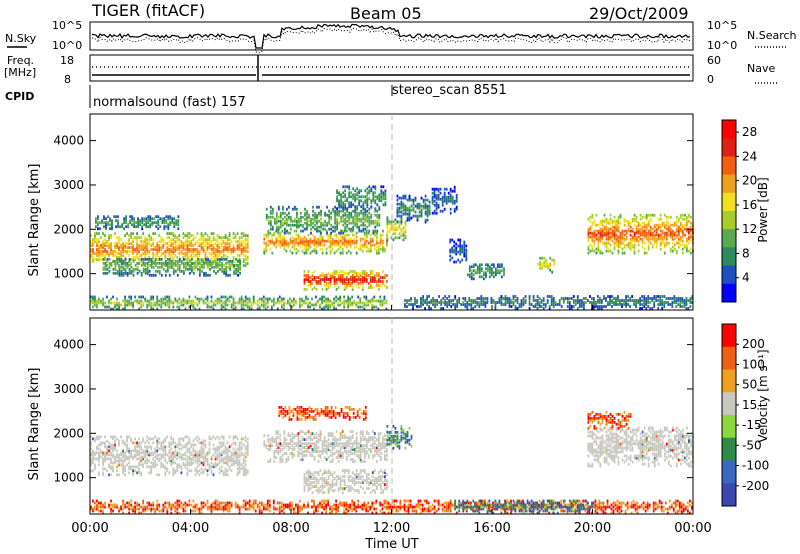 Image resolution: width=800 pixels, height=554 pixels. What do you see at coordinates (67, 79) in the screenshot?
I see `freq-tick-bottom: 8` at bounding box center [67, 79].